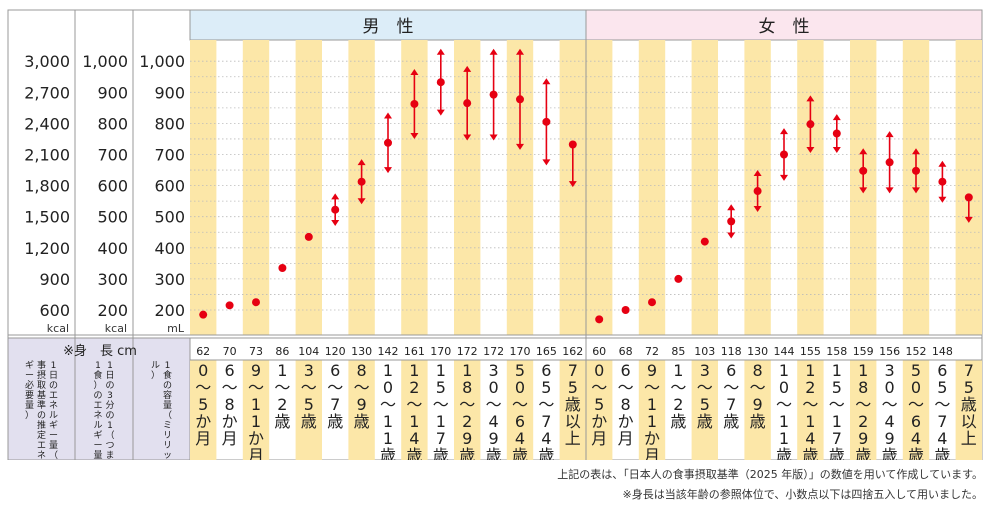 This screenshot has height=510, width=997. Describe the element at coordinates (573, 438) in the screenshot. I see `age-char: 上` at that location.